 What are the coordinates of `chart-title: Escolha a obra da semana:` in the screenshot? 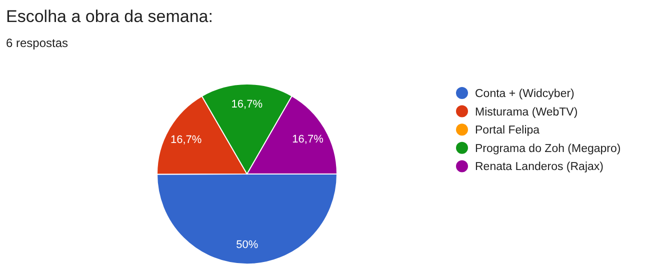 It's located at (109, 16).